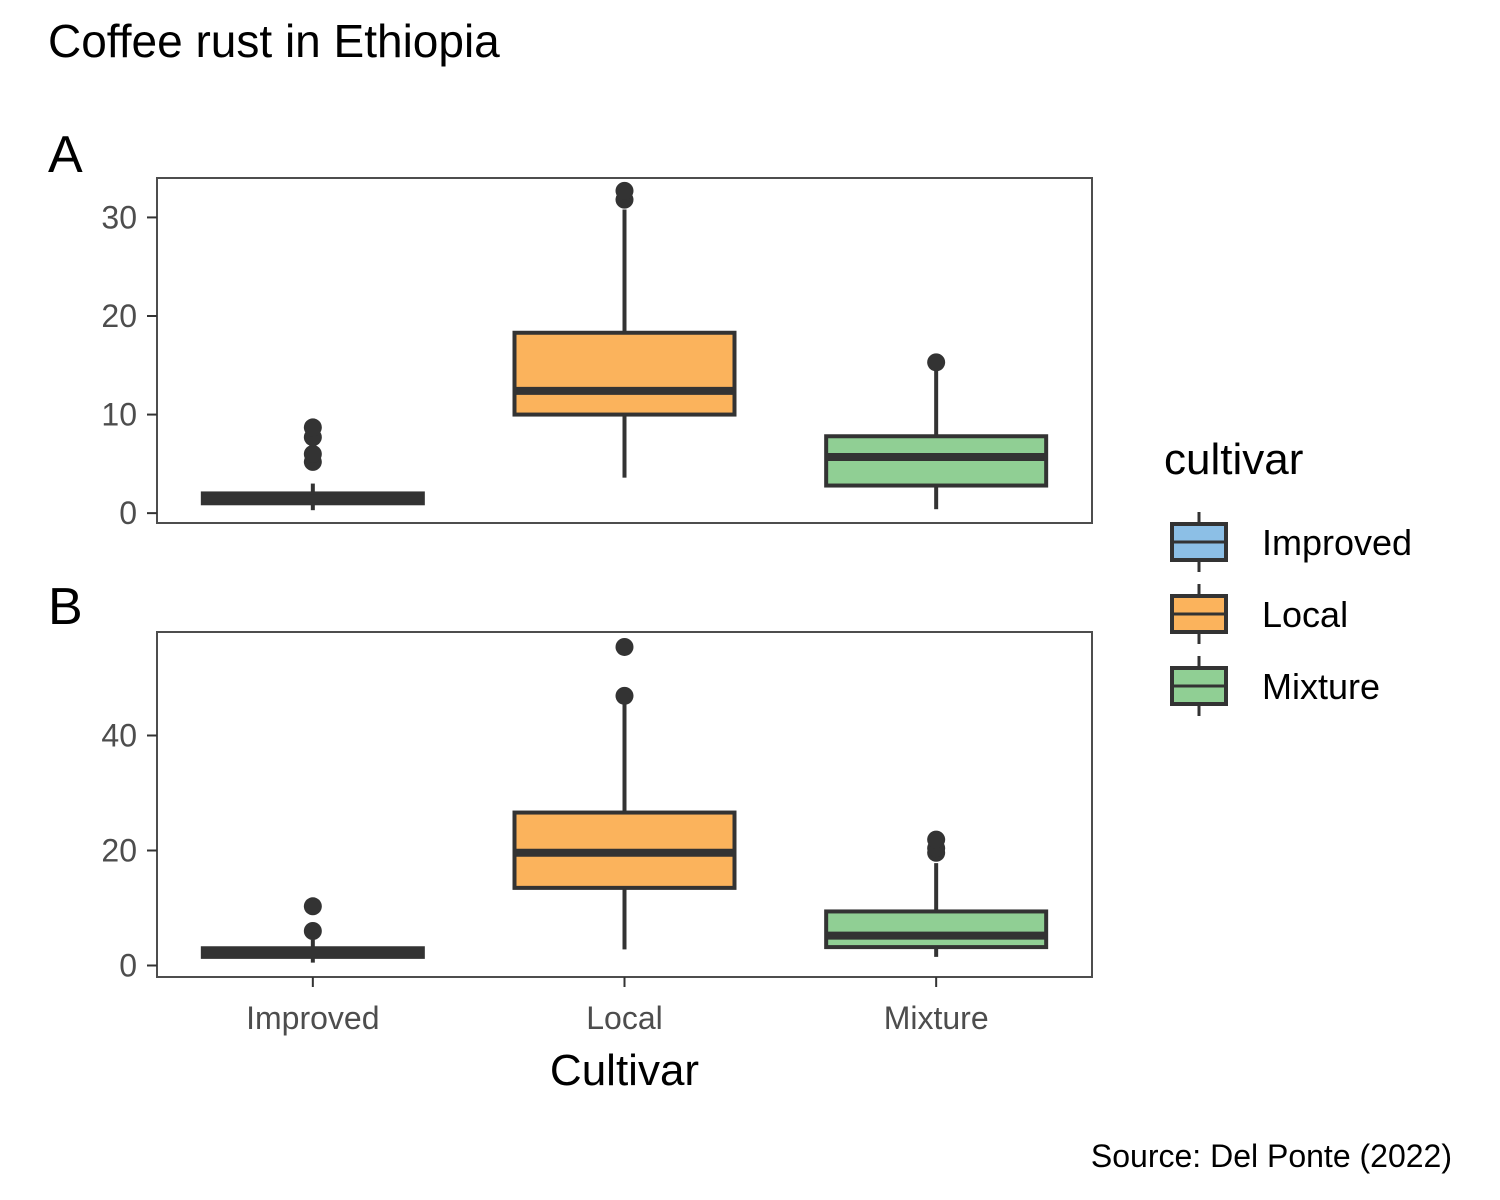 The width and height of the screenshot is (1500, 1200). I want to click on legend-key-local: Local, so click(1259, 614).